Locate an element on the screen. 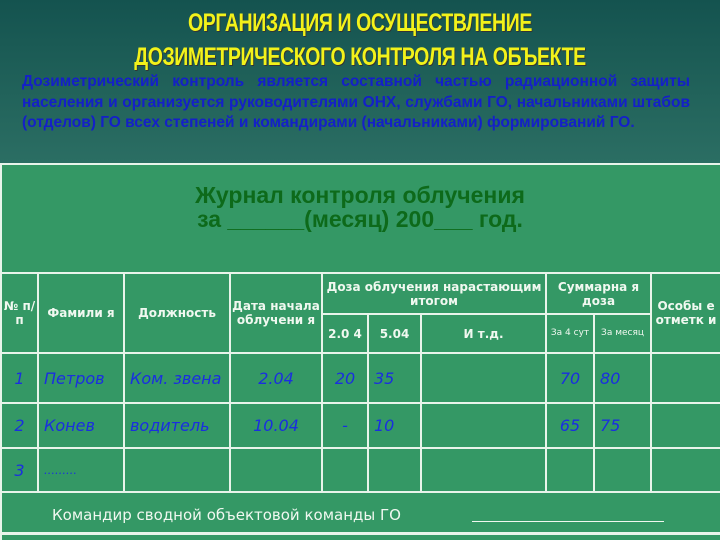  signature-line: Командир сводной объектовой команды ГО is located at coordinates (360, 513).